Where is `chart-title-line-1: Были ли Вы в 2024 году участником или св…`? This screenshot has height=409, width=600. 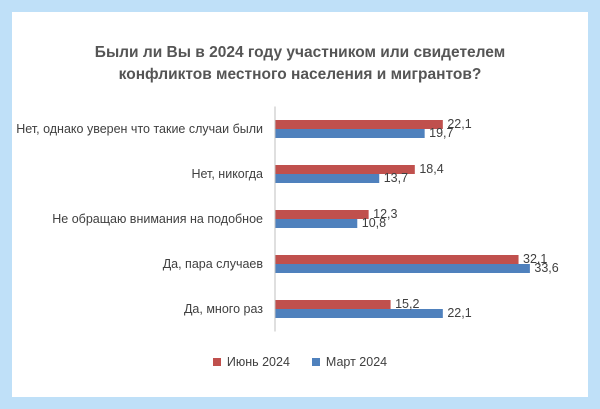
chart-title-line-1: Были ли Вы в 2024 году участником или св… is located at coordinates (300, 52).